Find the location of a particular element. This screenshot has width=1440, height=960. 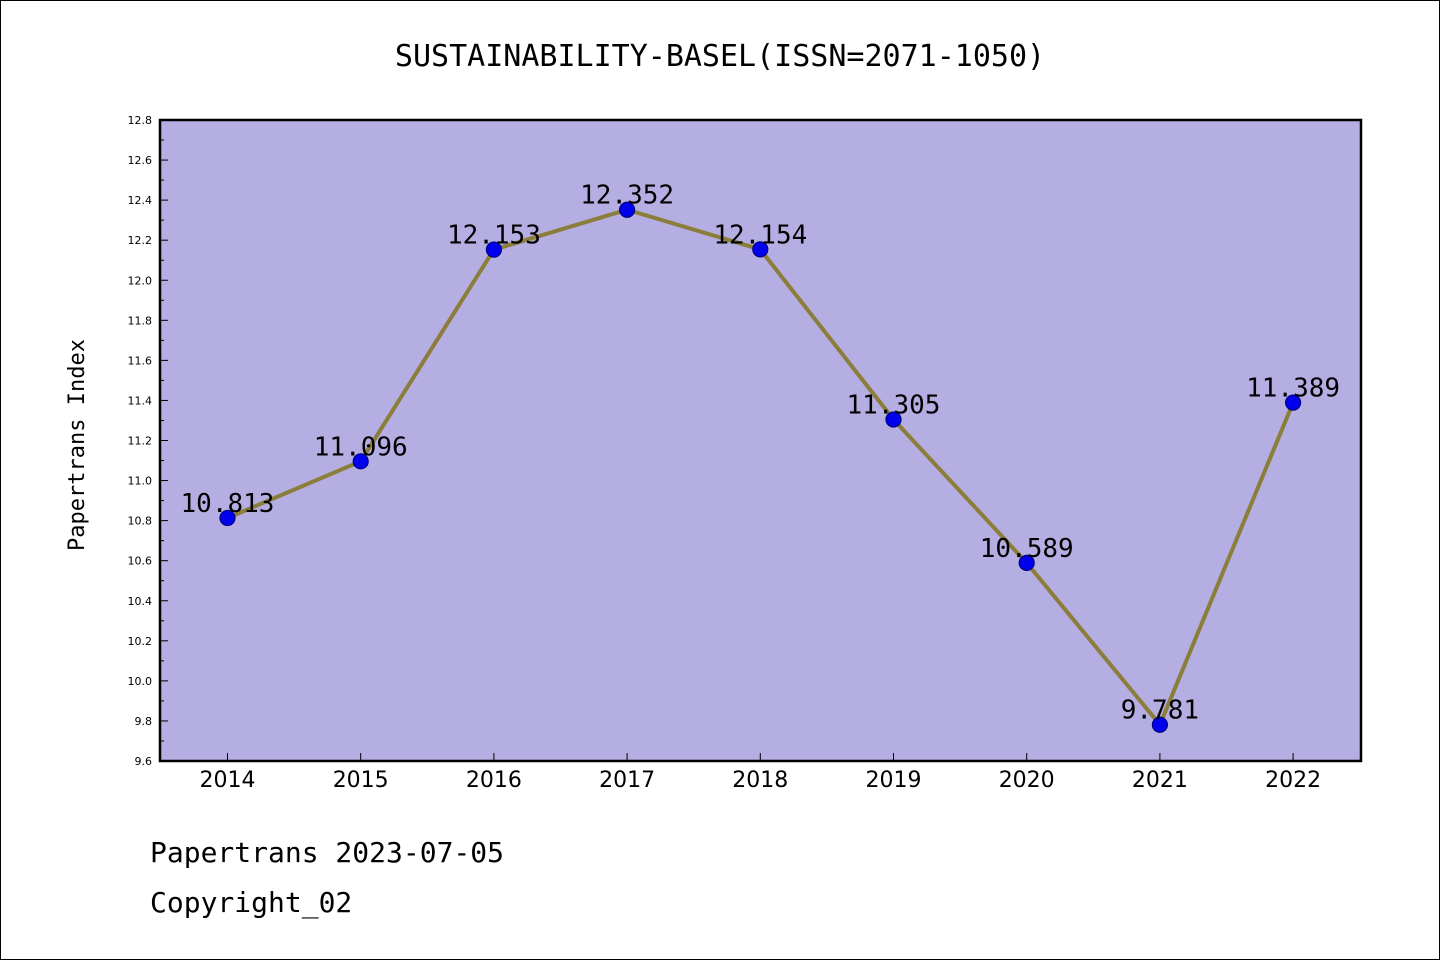

data-label: 12.352 is located at coordinates (627, 196).